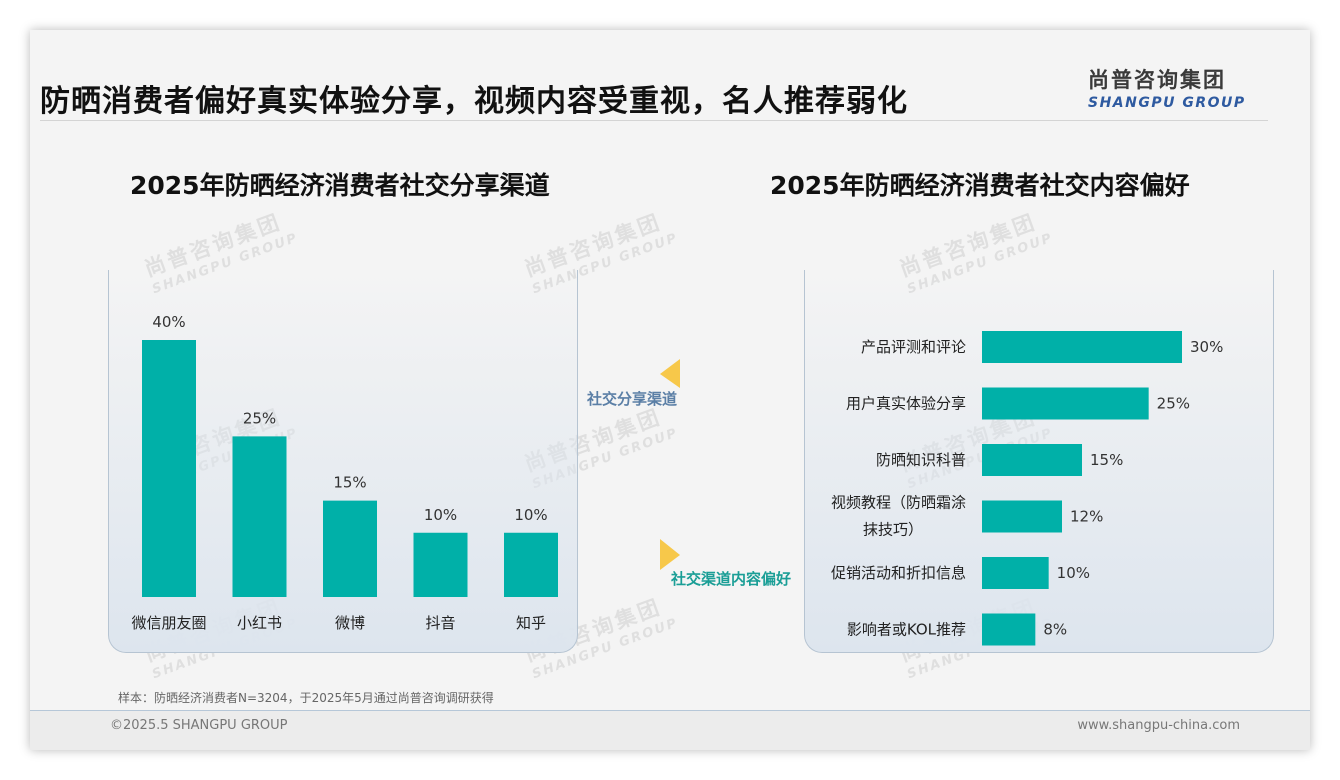 This screenshot has width=1340, height=780. Describe the element at coordinates (921, 460) in the screenshot. I see `category-label: 防晒知识科普` at that location.